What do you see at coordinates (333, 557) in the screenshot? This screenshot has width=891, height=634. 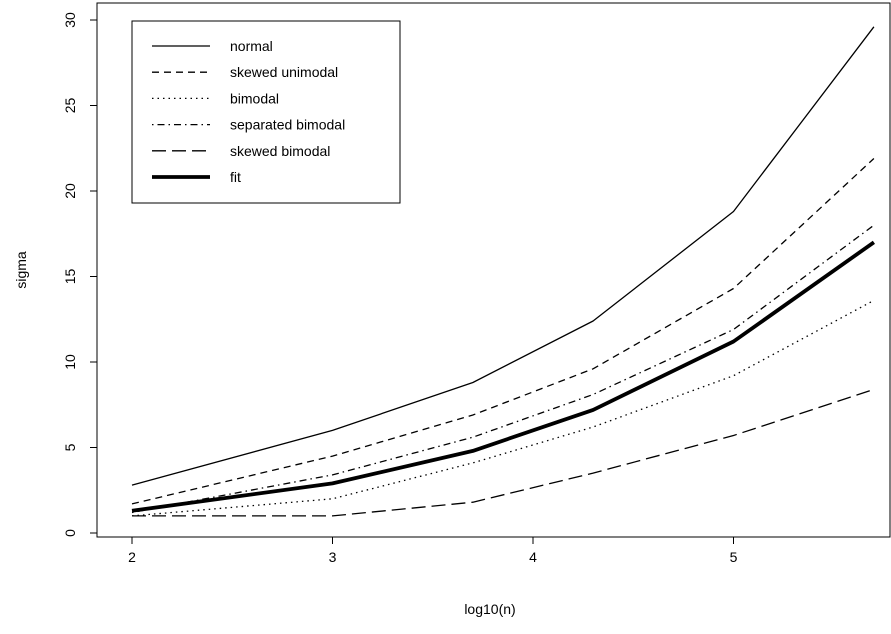 I see `x-tick-label: 3` at bounding box center [333, 557].